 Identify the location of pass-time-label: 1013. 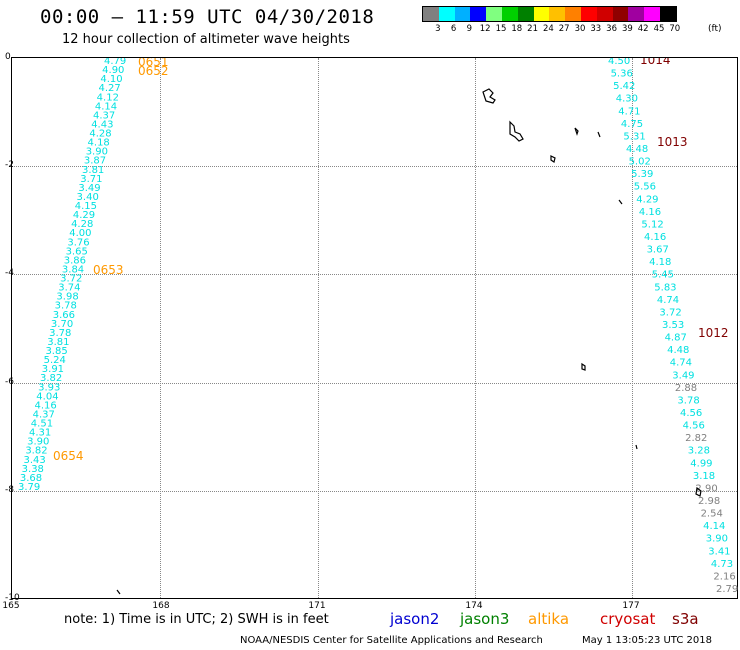
(672, 142).